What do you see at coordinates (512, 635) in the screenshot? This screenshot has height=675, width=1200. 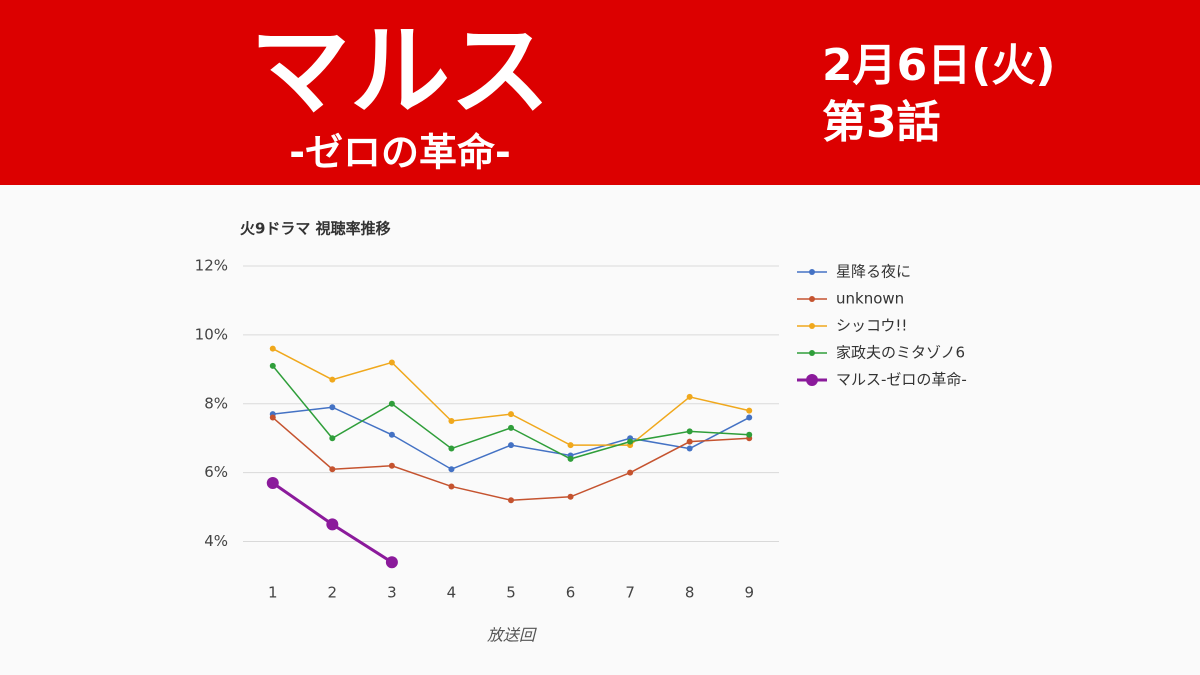 I see `x-axis-label: 放送回` at bounding box center [512, 635].